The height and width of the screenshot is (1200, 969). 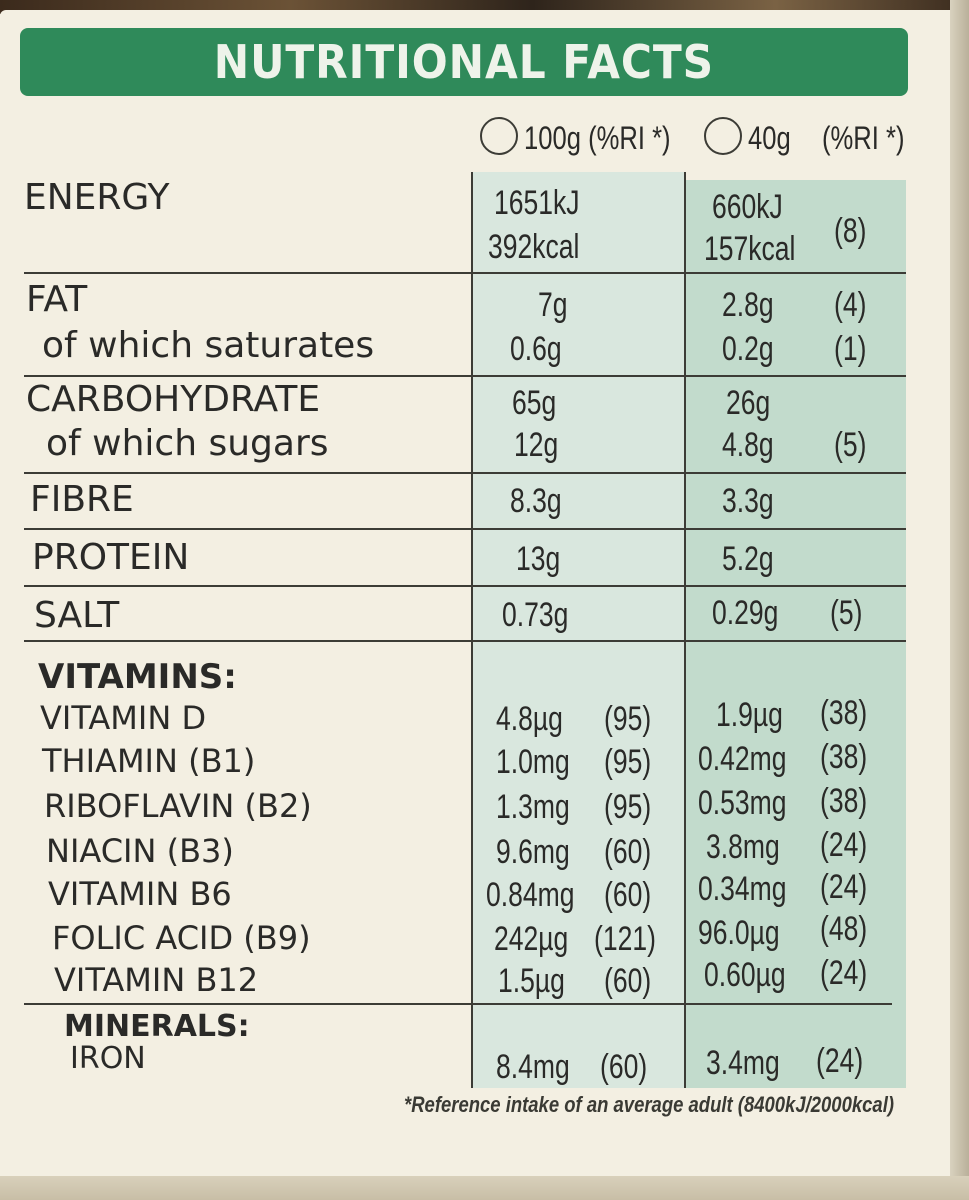 What do you see at coordinates (743, 847) in the screenshot?
I see `niacin-40g: 3.8mg` at bounding box center [743, 847].